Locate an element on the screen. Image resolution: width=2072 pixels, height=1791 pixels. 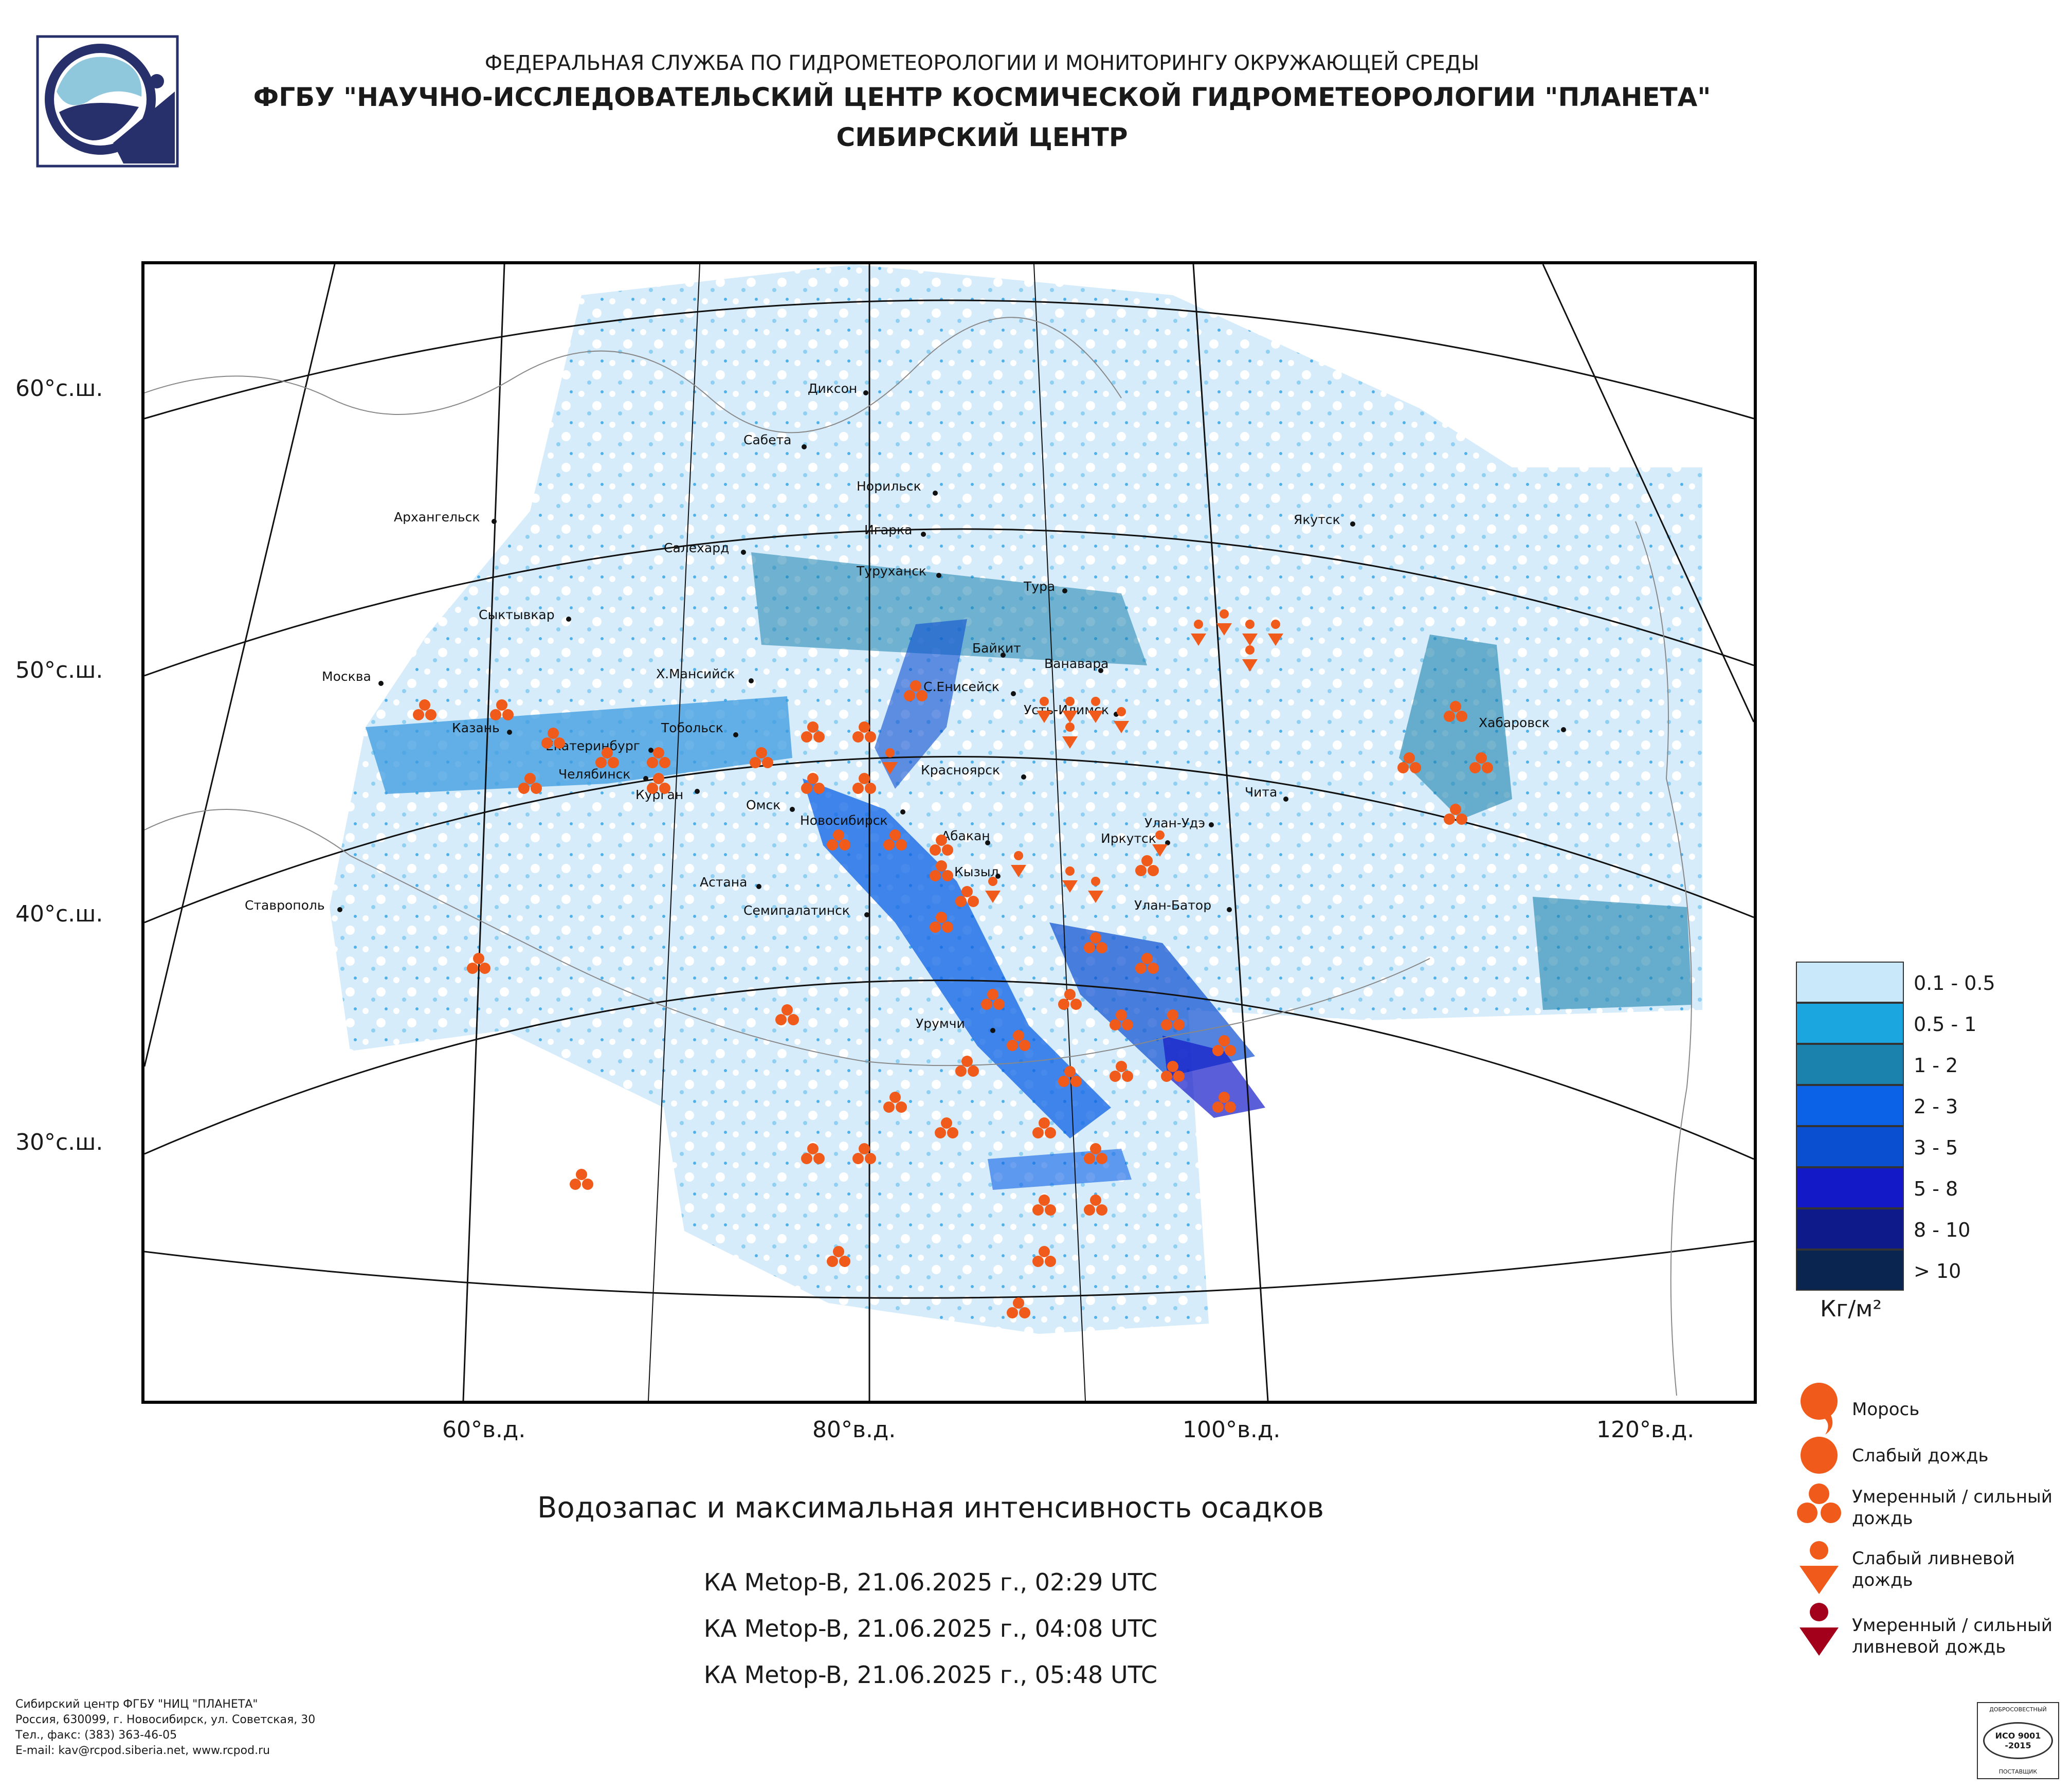
lon-label: 120°в.д. is located at coordinates (1645, 1430).